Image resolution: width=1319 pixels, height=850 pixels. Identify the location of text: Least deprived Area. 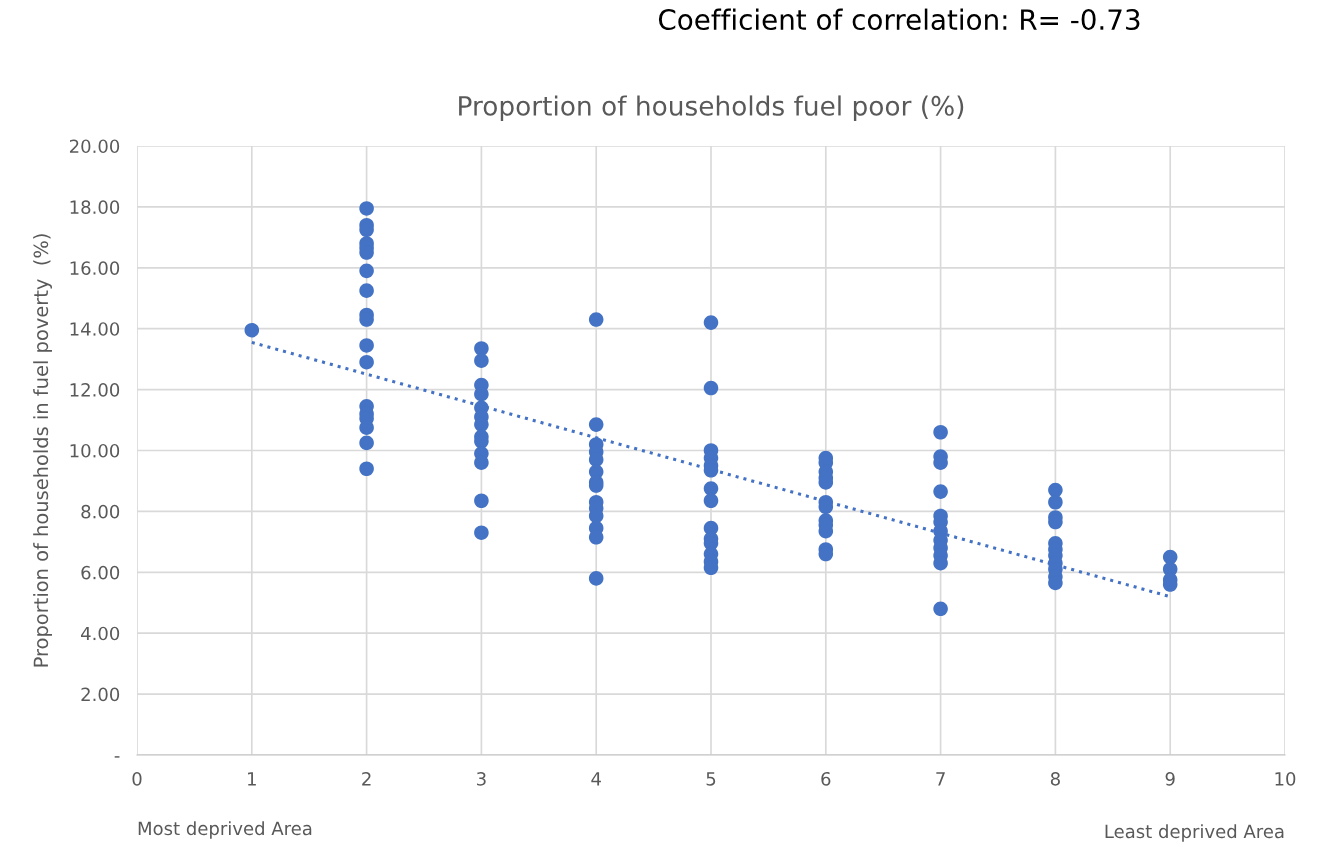
(1194, 833).